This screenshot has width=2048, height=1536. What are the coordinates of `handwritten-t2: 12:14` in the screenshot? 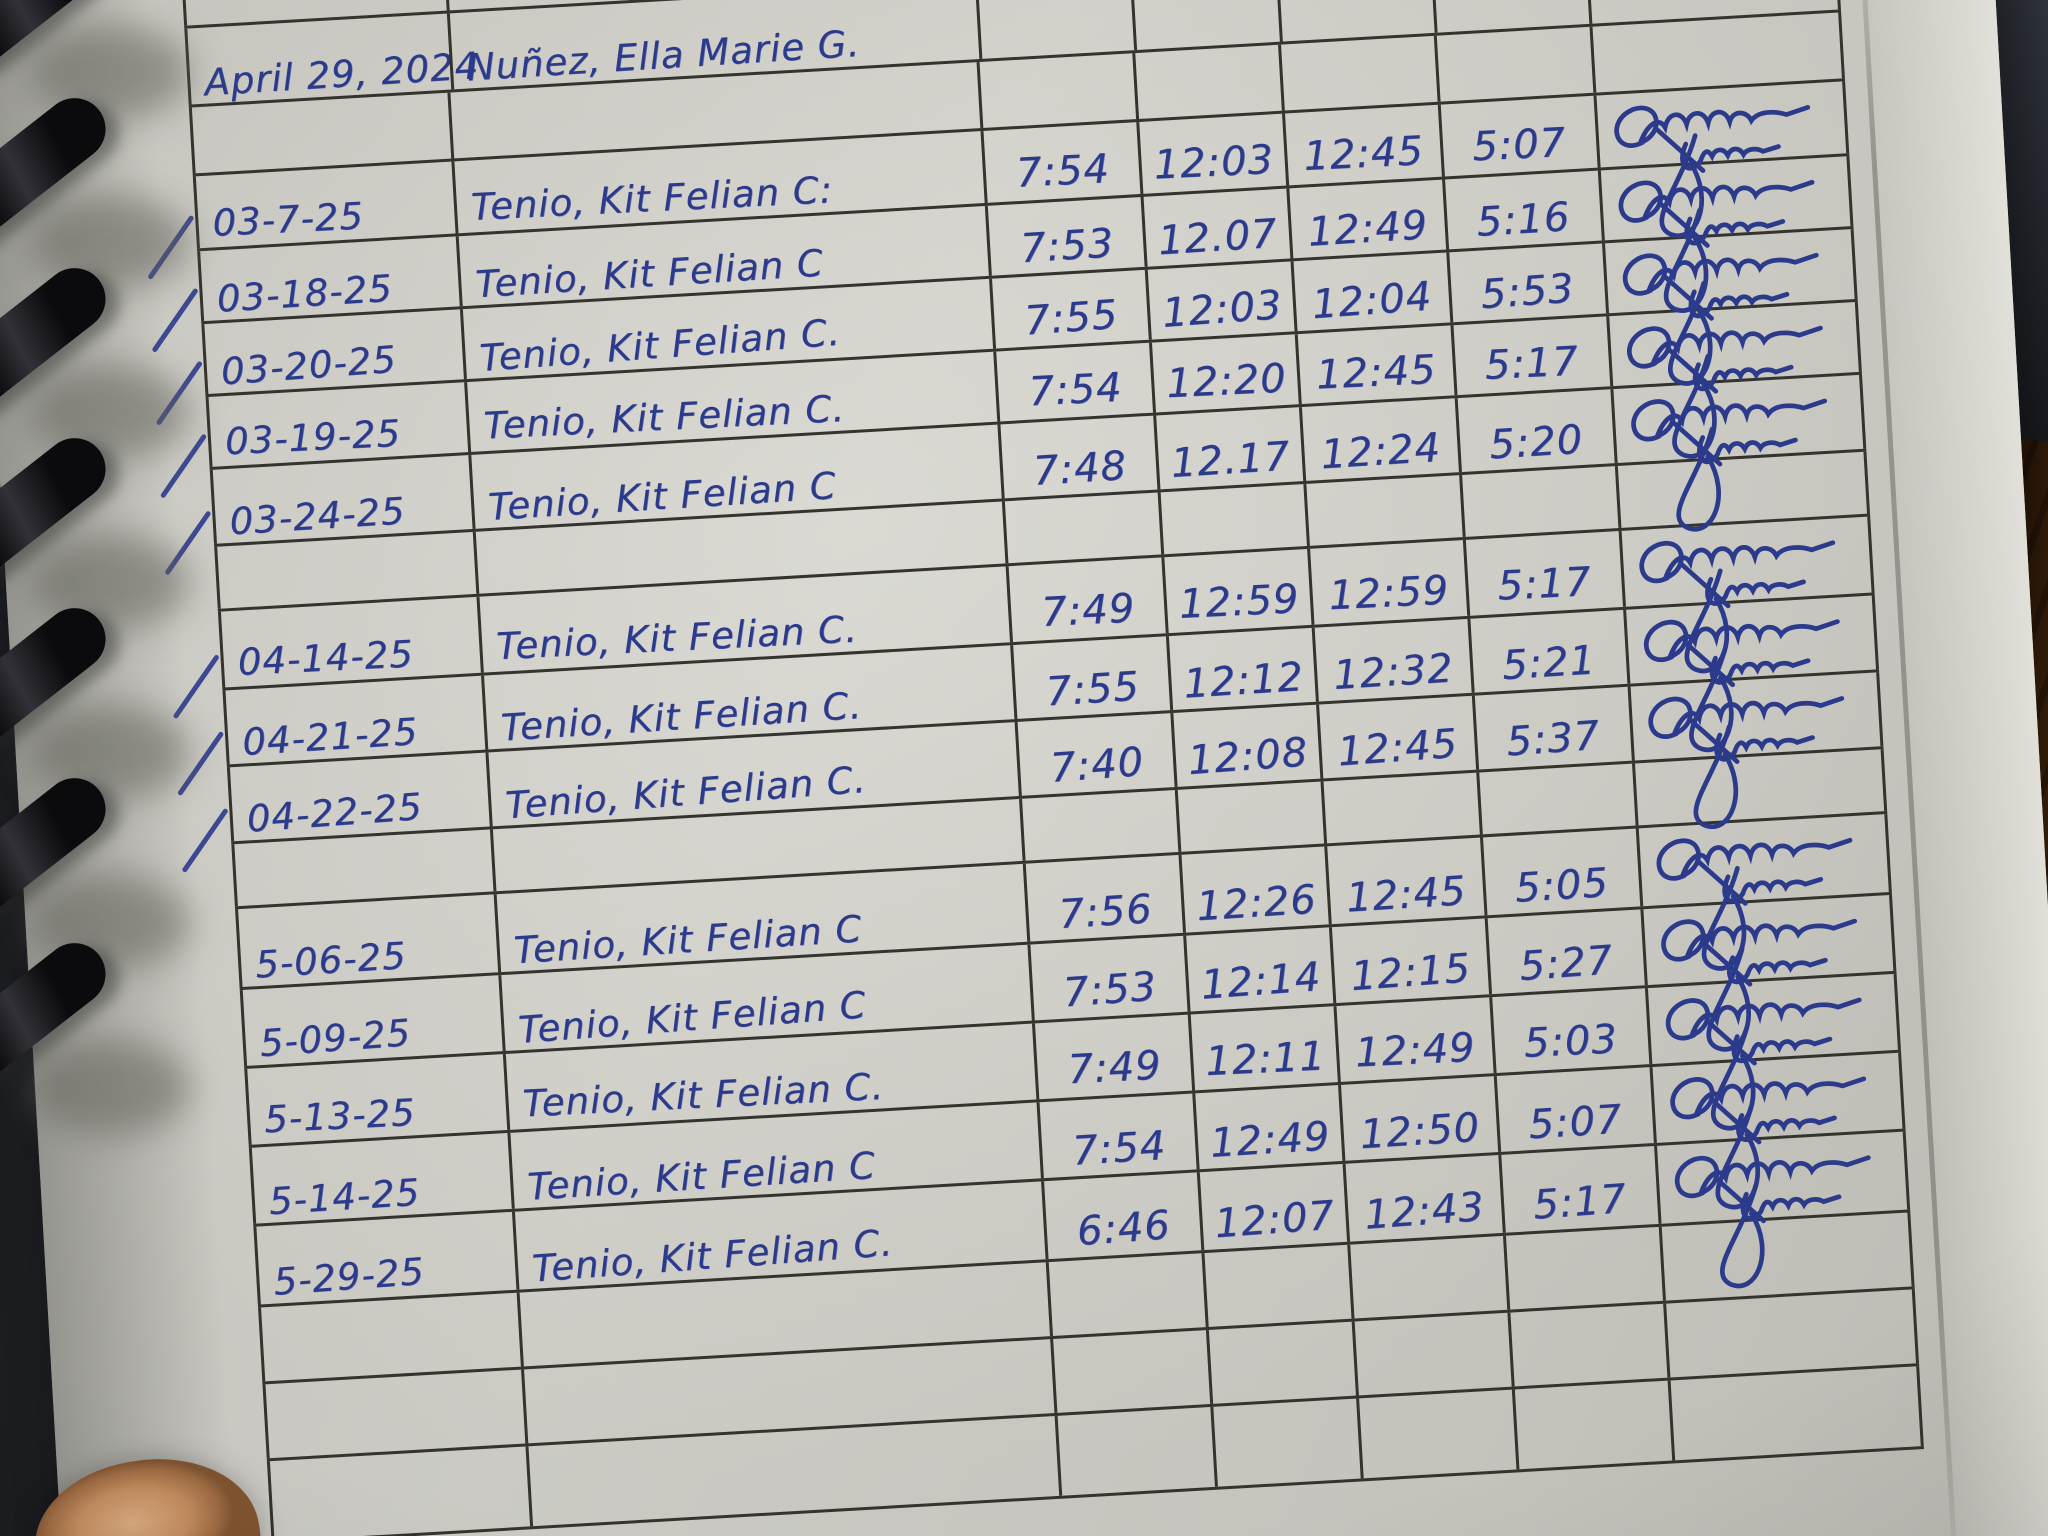 It's located at (1260, 981).